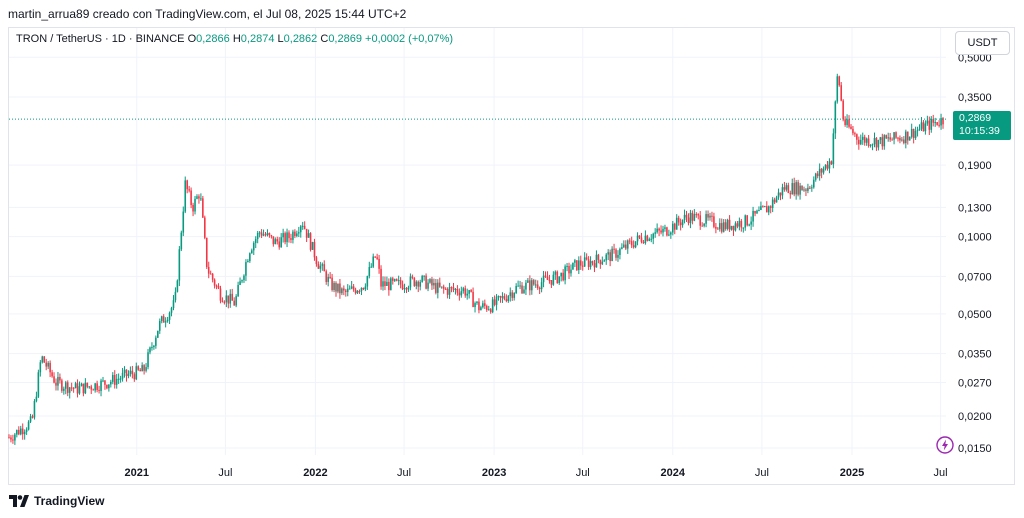  I want to click on lightning-icon, so click(945, 445).